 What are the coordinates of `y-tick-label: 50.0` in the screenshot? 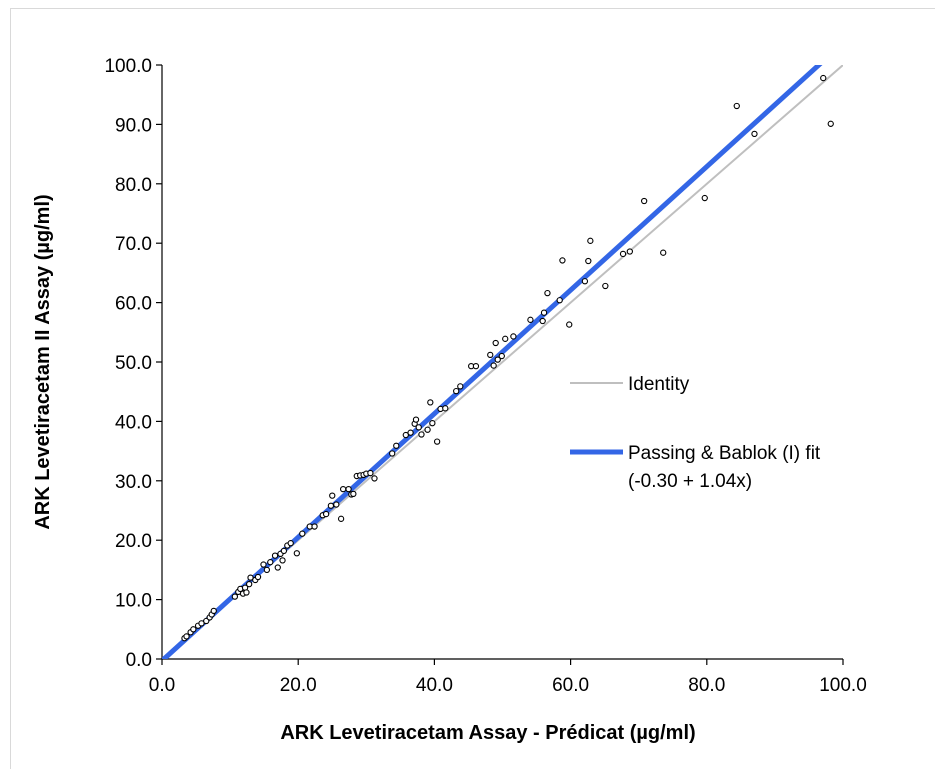 It's located at (133, 363).